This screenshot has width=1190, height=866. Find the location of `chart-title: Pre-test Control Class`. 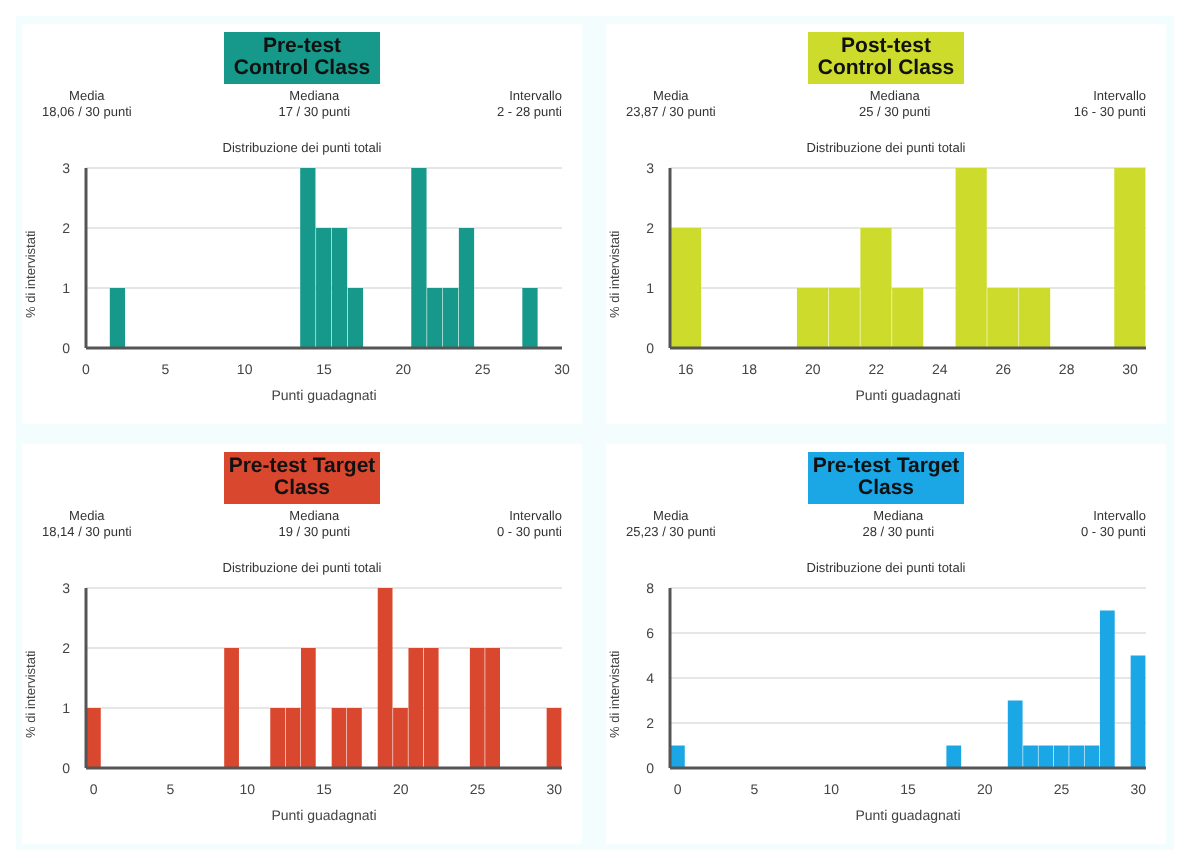

chart-title: Pre-test Control Class is located at coordinates (302, 58).